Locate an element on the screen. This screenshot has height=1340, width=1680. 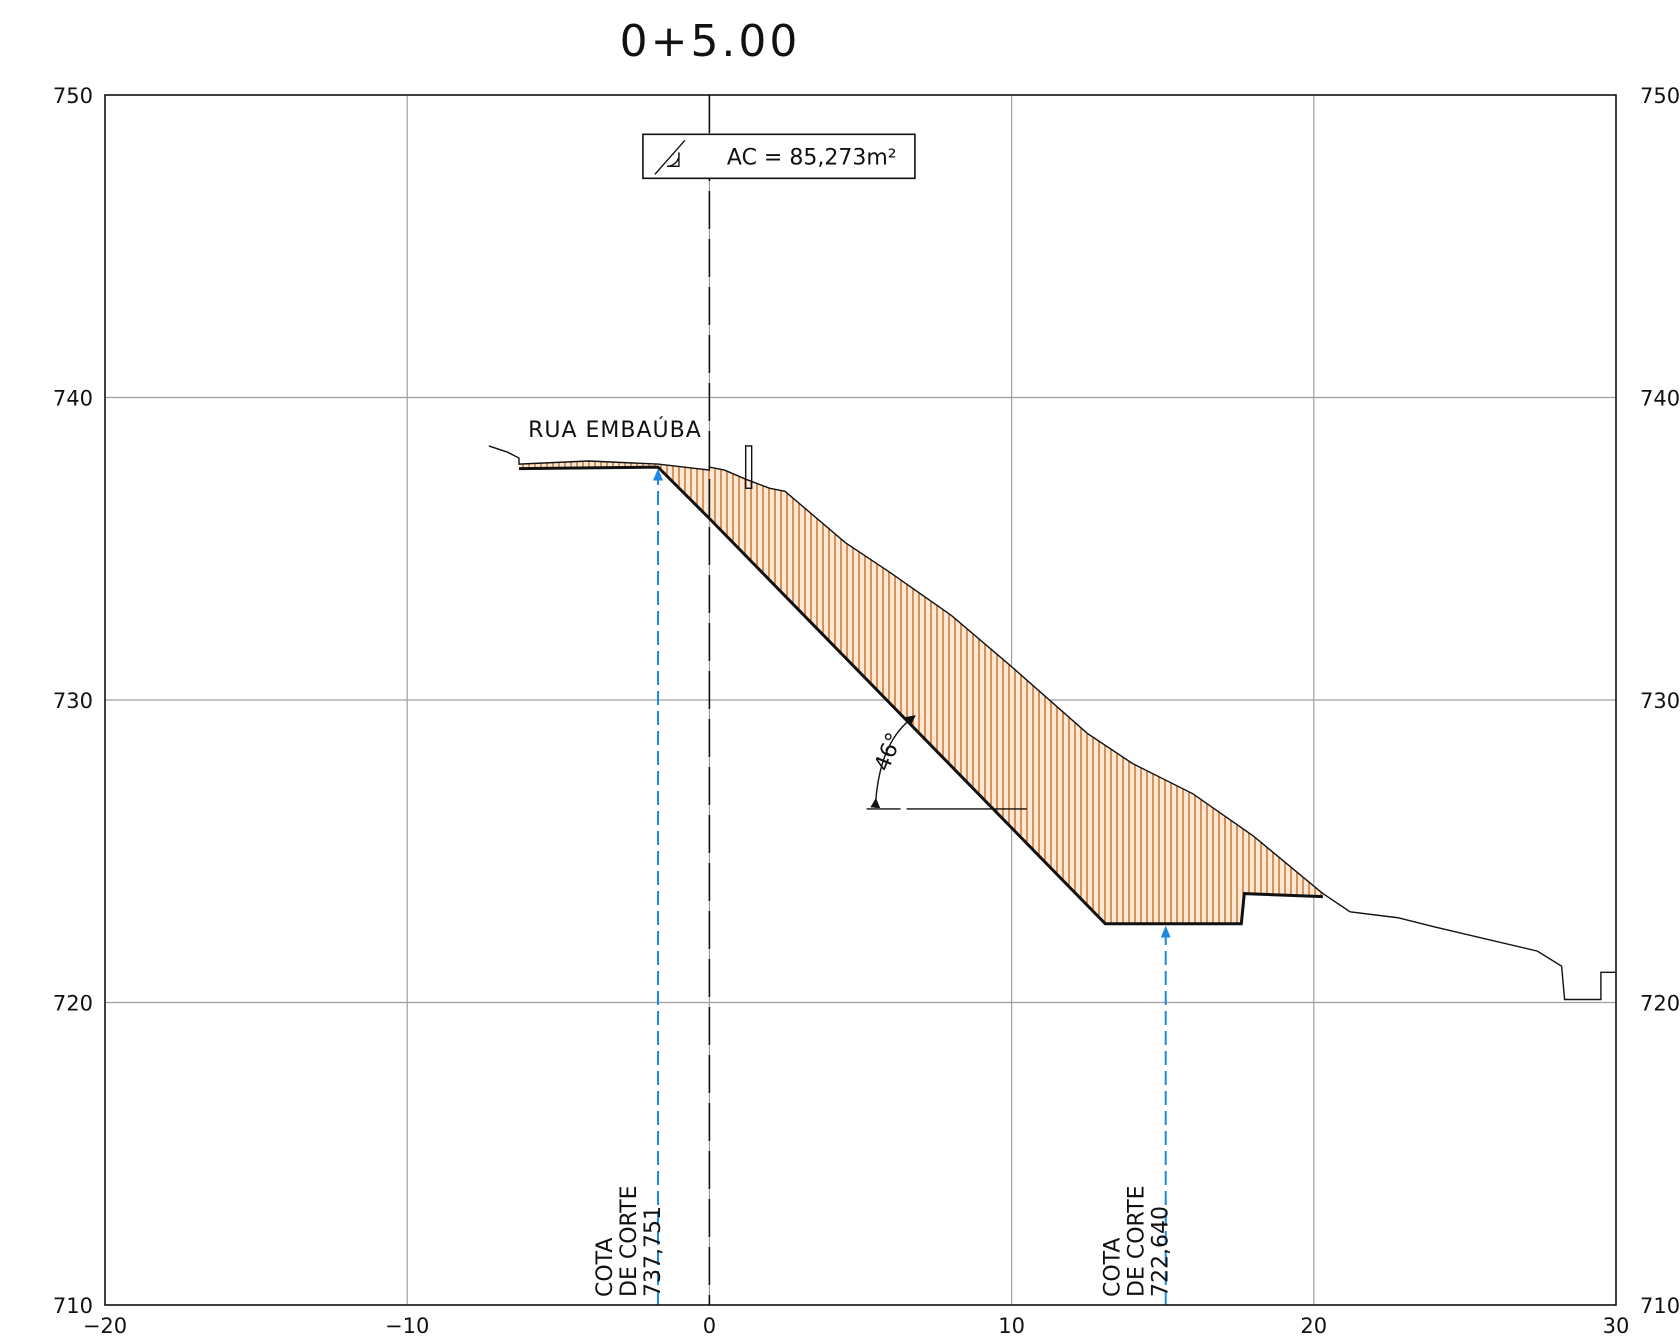
y-tick-label-left: 710 is located at coordinates (73, 1306).